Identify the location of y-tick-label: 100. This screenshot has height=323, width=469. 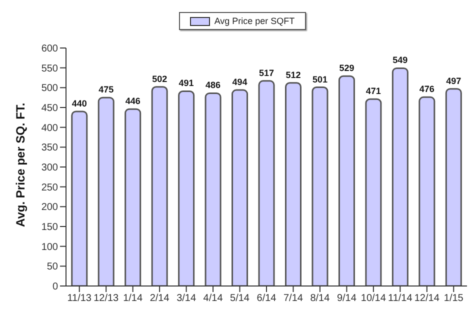
(49, 247).